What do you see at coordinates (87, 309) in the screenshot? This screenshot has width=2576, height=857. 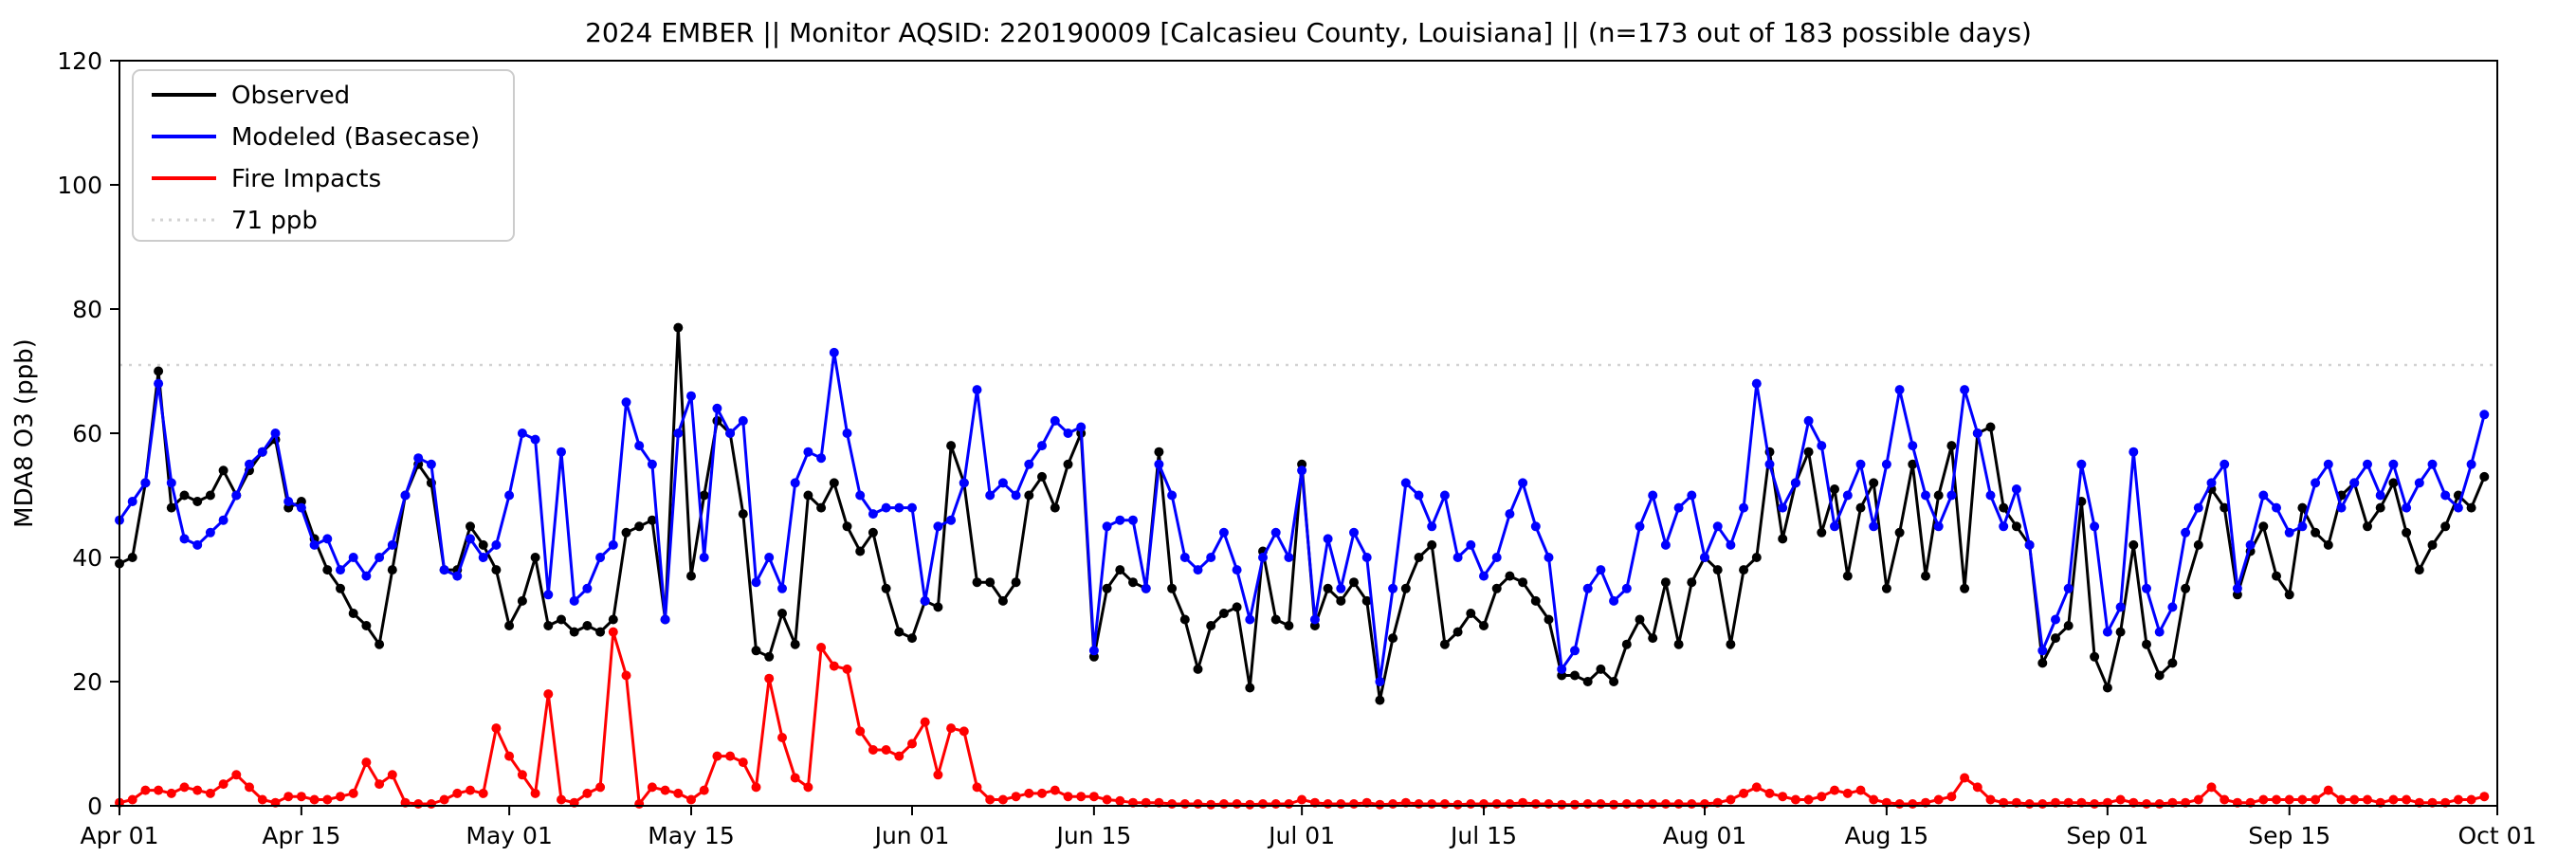 I see `y-tick-label: 80` at bounding box center [87, 309].